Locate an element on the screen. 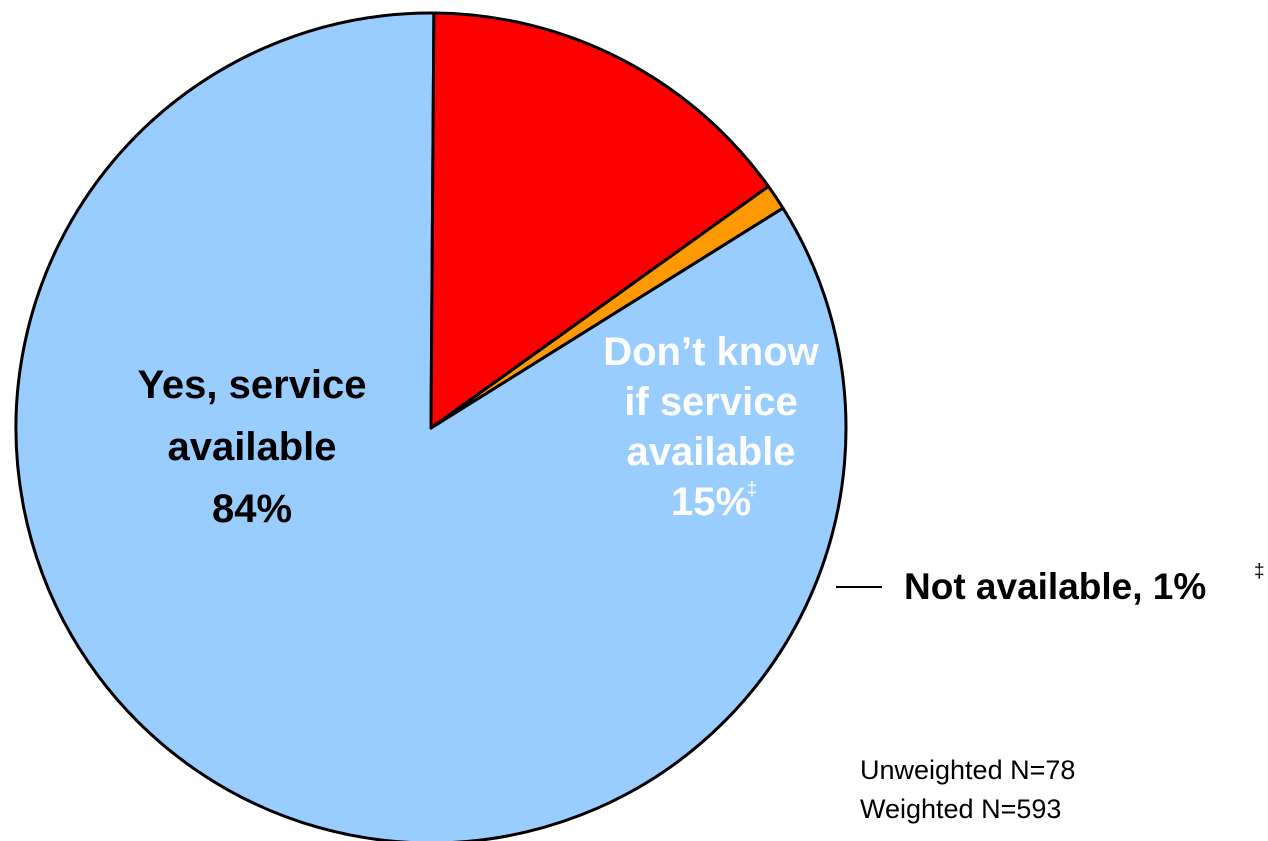 This screenshot has width=1268, height=841. note-unweighted-n: Unweighted N=78 is located at coordinates (967, 770).